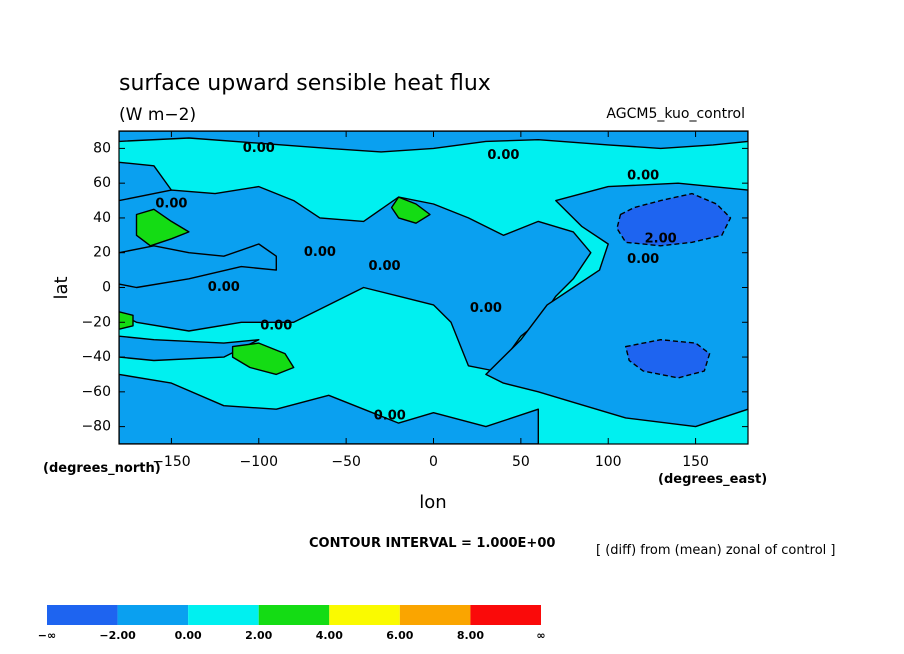 Image resolution: width=904 pixels, height=654 pixels. What do you see at coordinates (712, 479) in the screenshot?
I see `x-unit-label: (degrees_east)` at bounding box center [712, 479].